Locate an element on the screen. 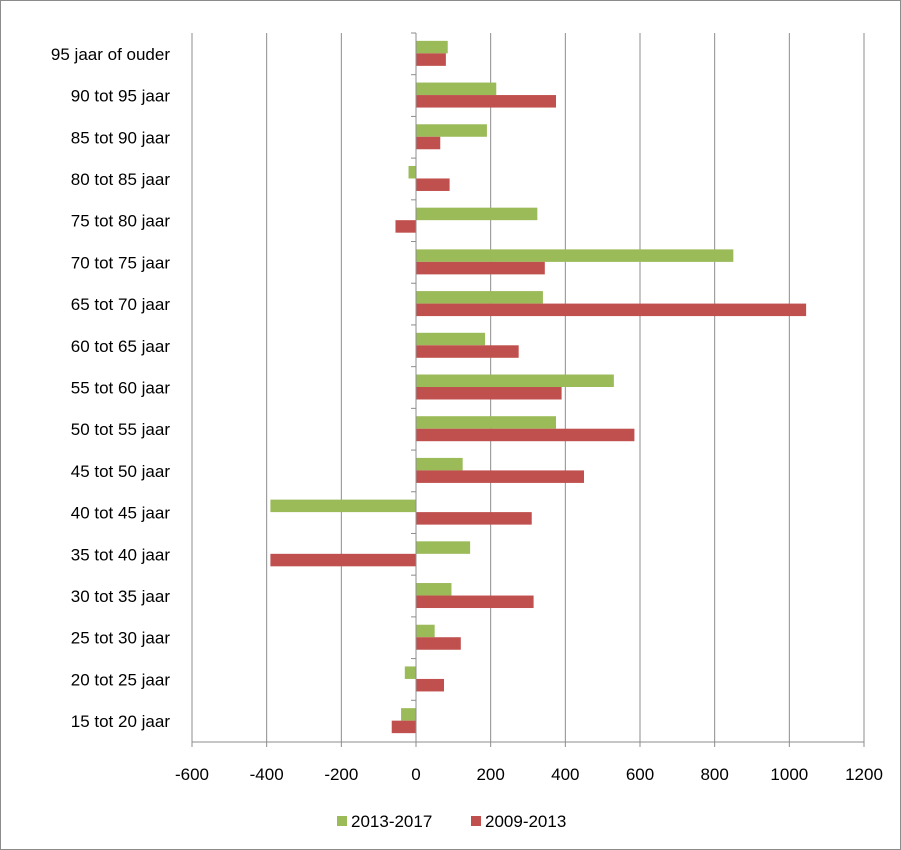  category-label-9: 50 tot 55 jaar is located at coordinates (121, 429).